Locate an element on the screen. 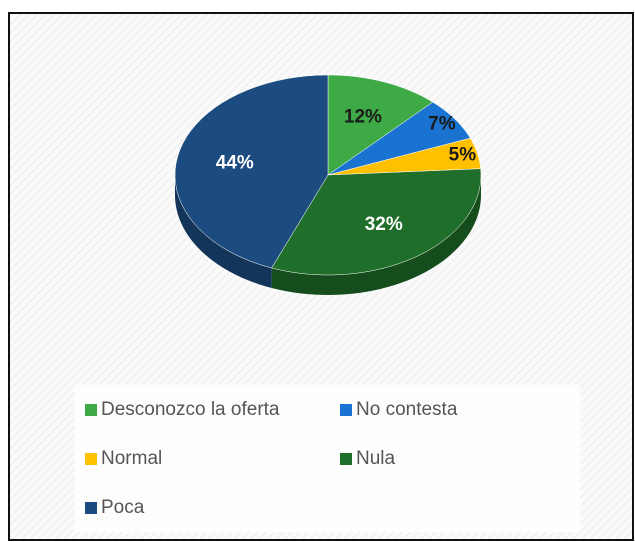  legend-label: Normal is located at coordinates (131, 458).